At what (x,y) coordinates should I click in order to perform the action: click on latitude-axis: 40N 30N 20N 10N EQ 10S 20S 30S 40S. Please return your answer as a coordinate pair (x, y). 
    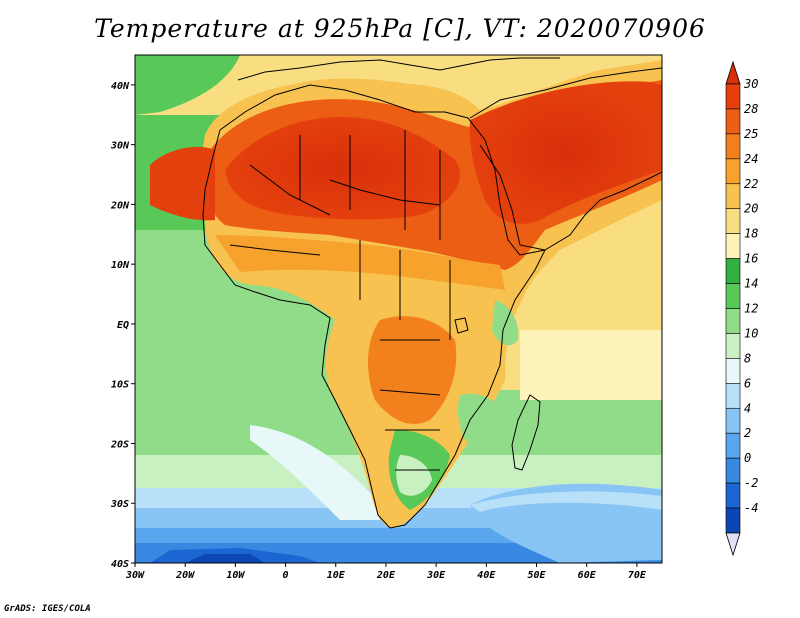
    Looking at the image, I should click on (122, 325).